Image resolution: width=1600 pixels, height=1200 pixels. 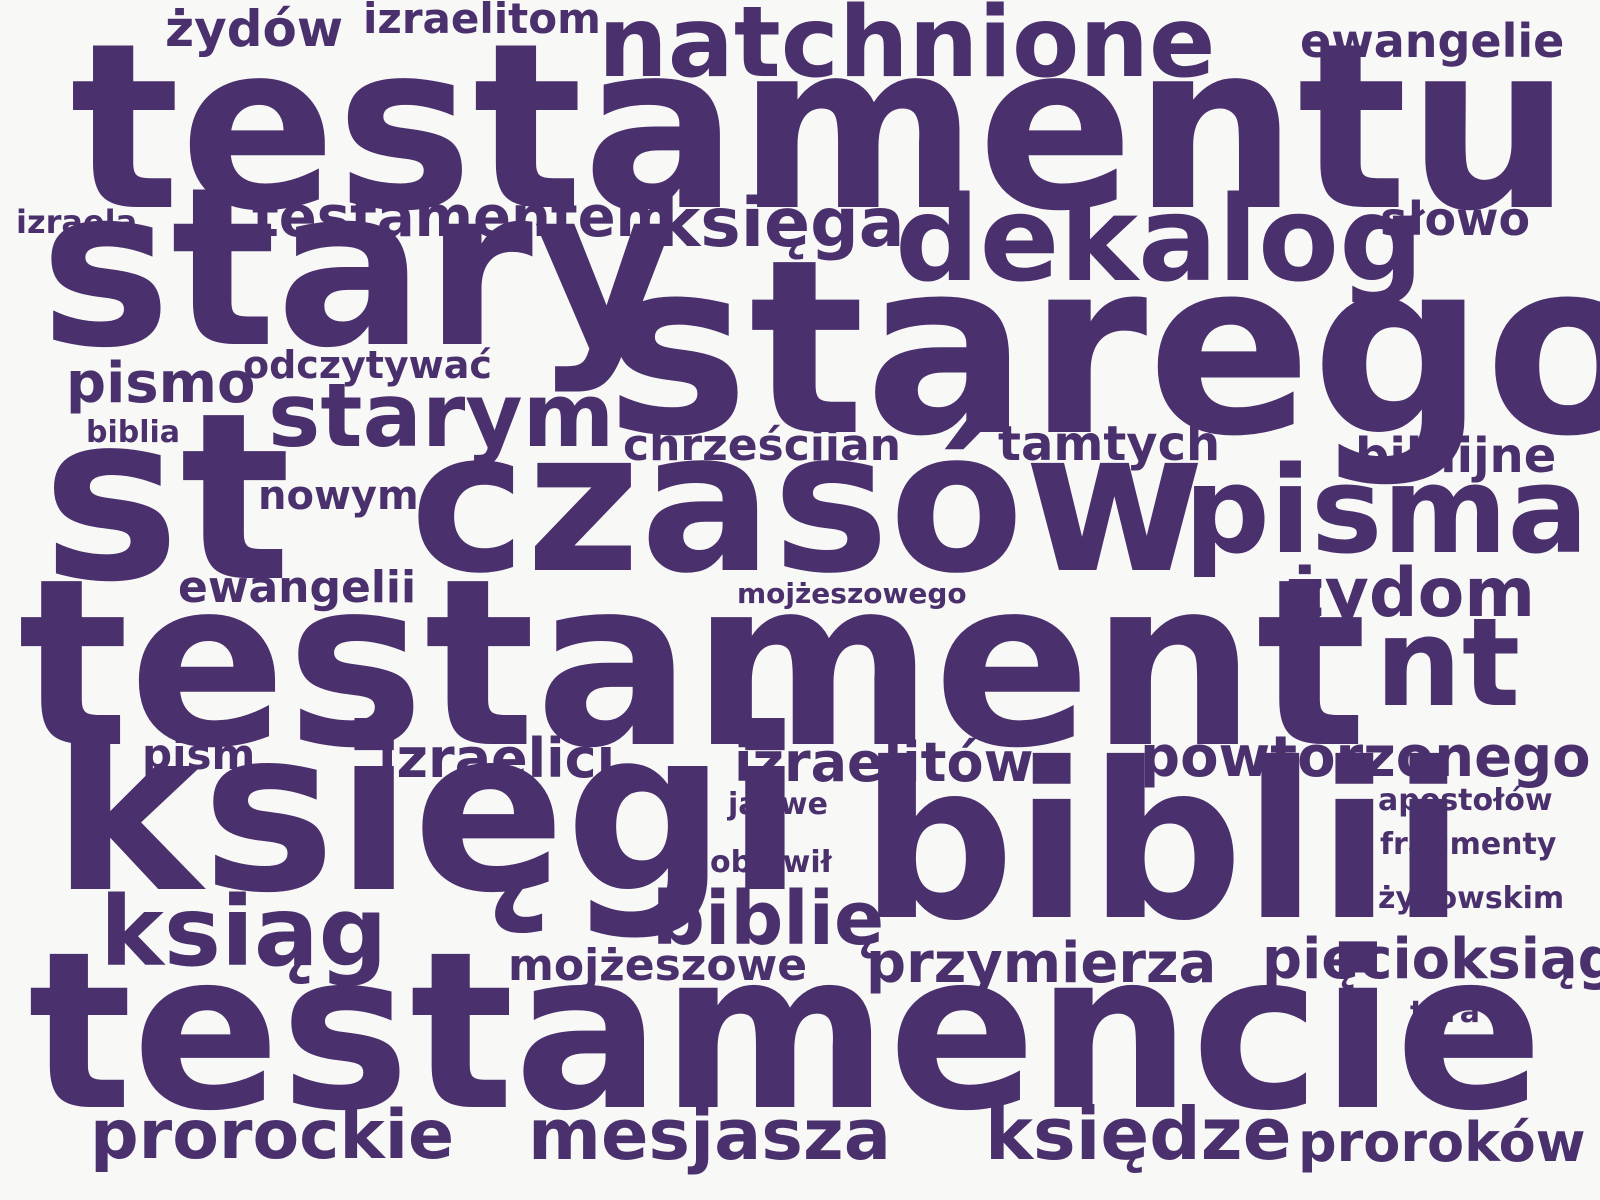 I want to click on word-zydom: żydom, so click(x=1410, y=593).